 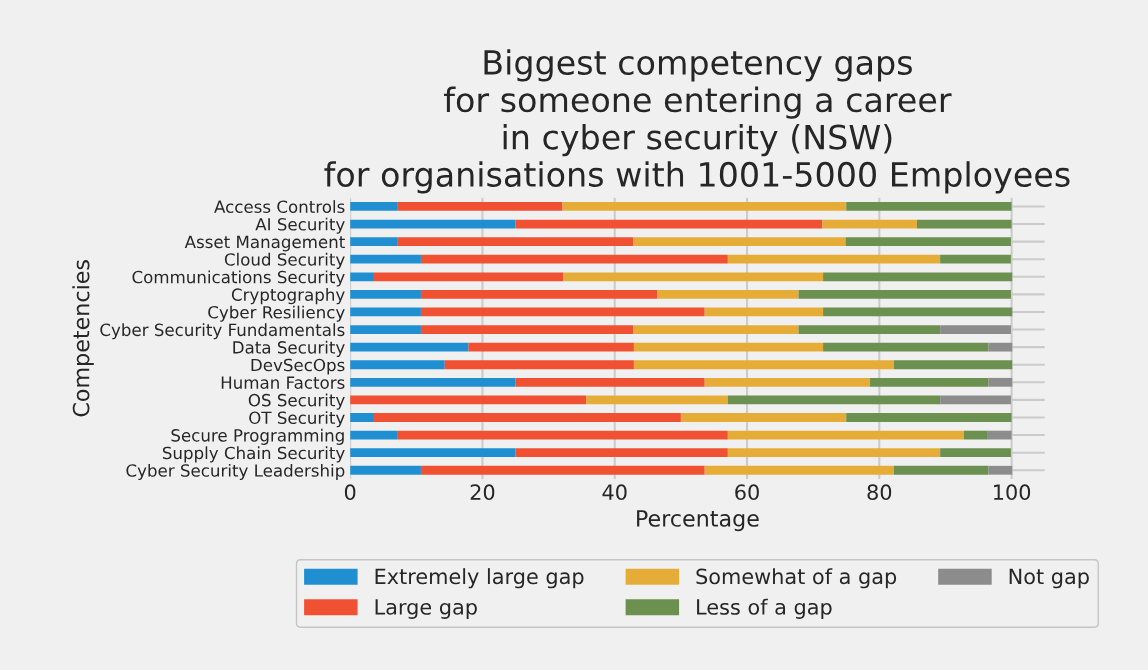 I want to click on y-tick-label: AI Security, so click(x=300, y=225).